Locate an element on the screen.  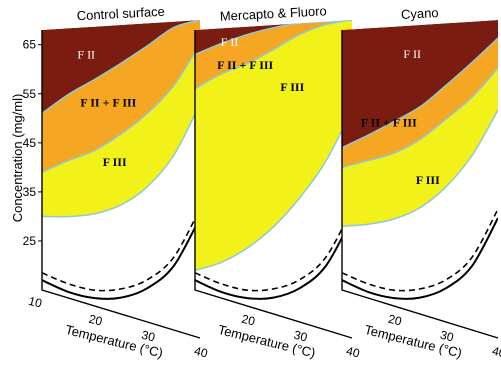
y-tick-label: 55 is located at coordinates (30, 94).